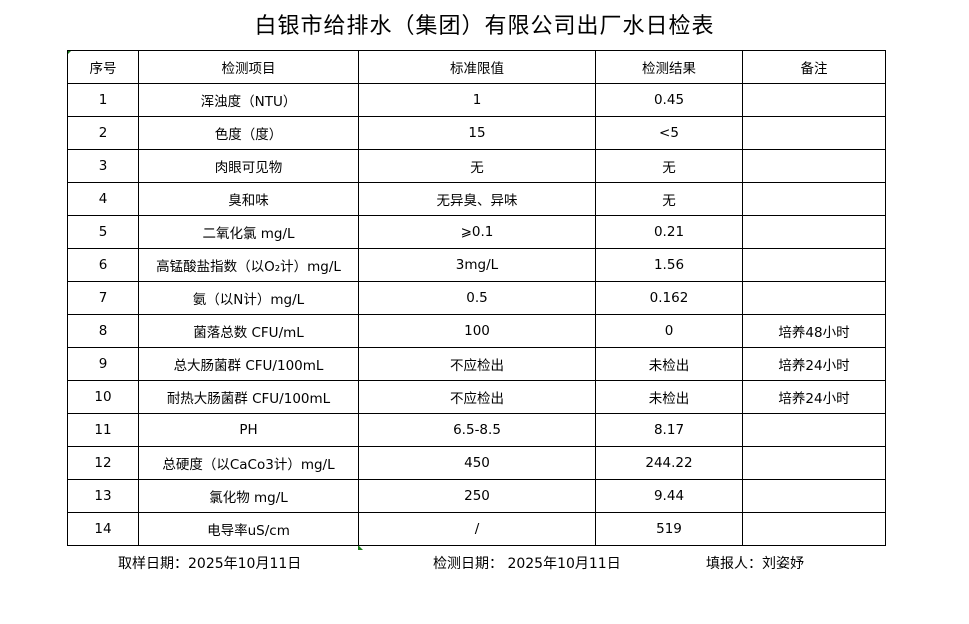 This screenshot has width=969, height=624. Describe the element at coordinates (248, 364) in the screenshot. I see `table-cell: 总大肠菌群 CFU/100mL` at that location.